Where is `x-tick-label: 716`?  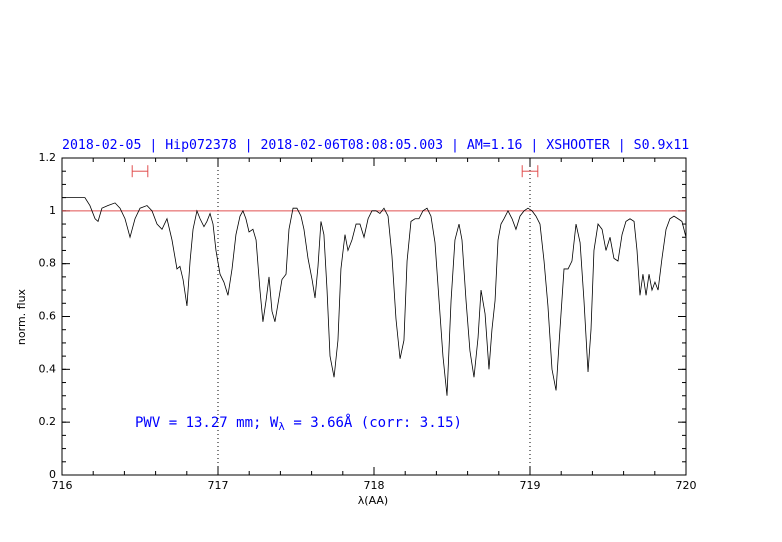 x-tick-label: 716 is located at coordinates (62, 485).